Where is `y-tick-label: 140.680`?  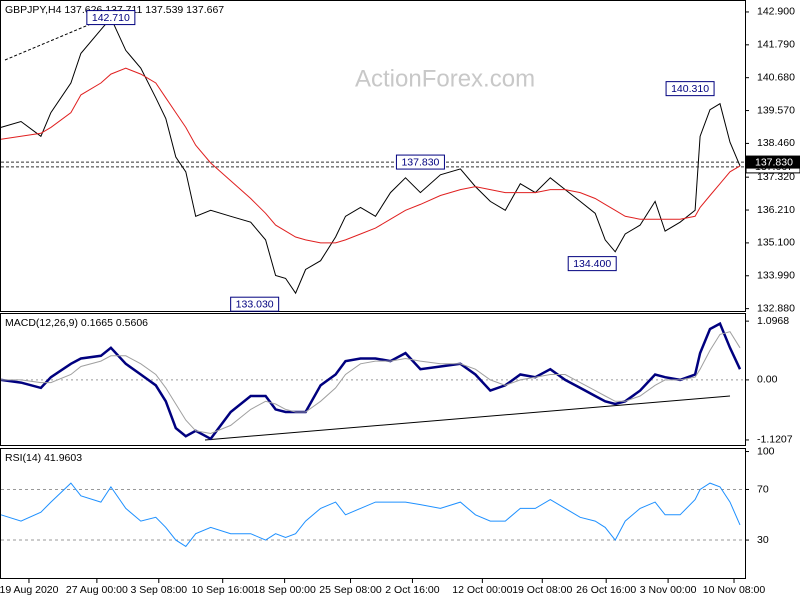
y-tick-label: 140.680 is located at coordinates (776, 77).